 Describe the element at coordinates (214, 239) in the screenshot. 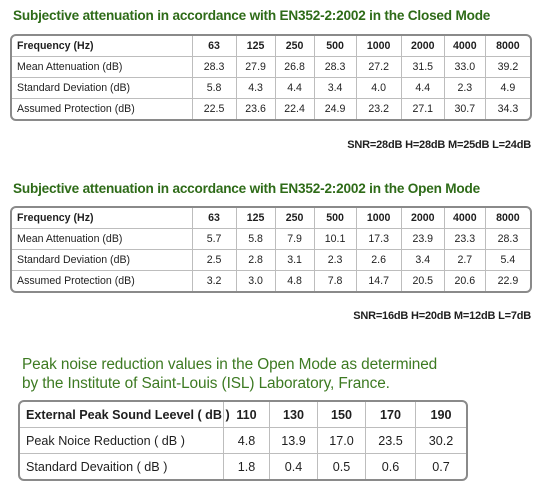

I see `table-cell: 5.7` at that location.